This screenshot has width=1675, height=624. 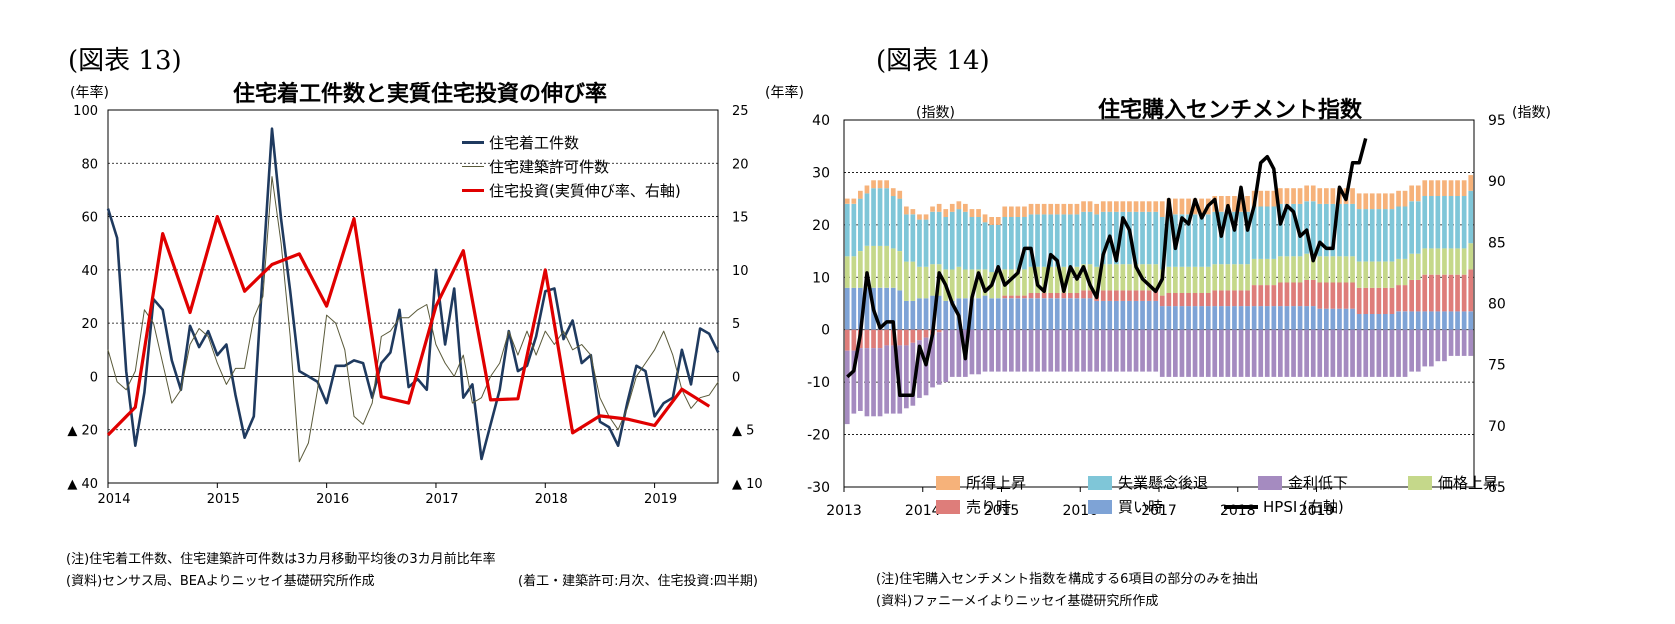 I want to click on right-unit-label: (指数), so click(x=935, y=113).